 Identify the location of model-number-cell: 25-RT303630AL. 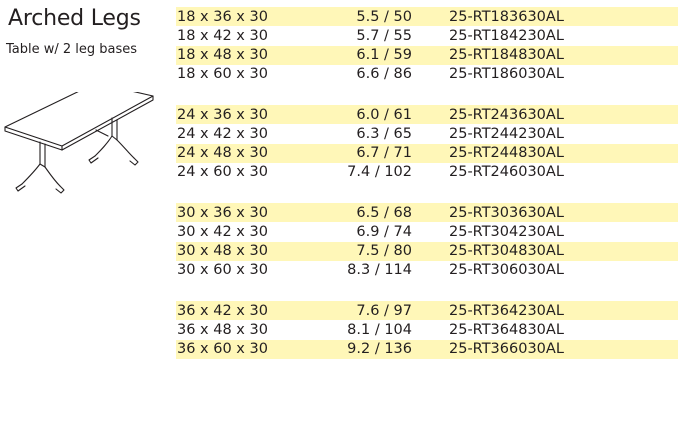
(506, 212).